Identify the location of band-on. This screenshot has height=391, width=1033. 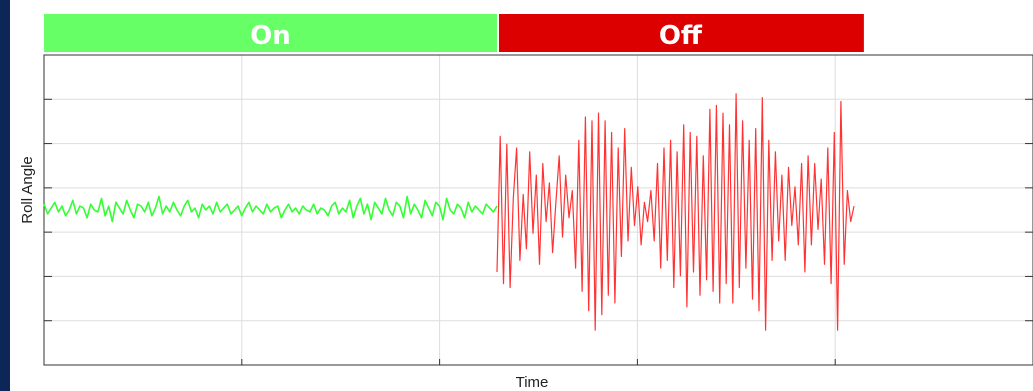
(270, 33).